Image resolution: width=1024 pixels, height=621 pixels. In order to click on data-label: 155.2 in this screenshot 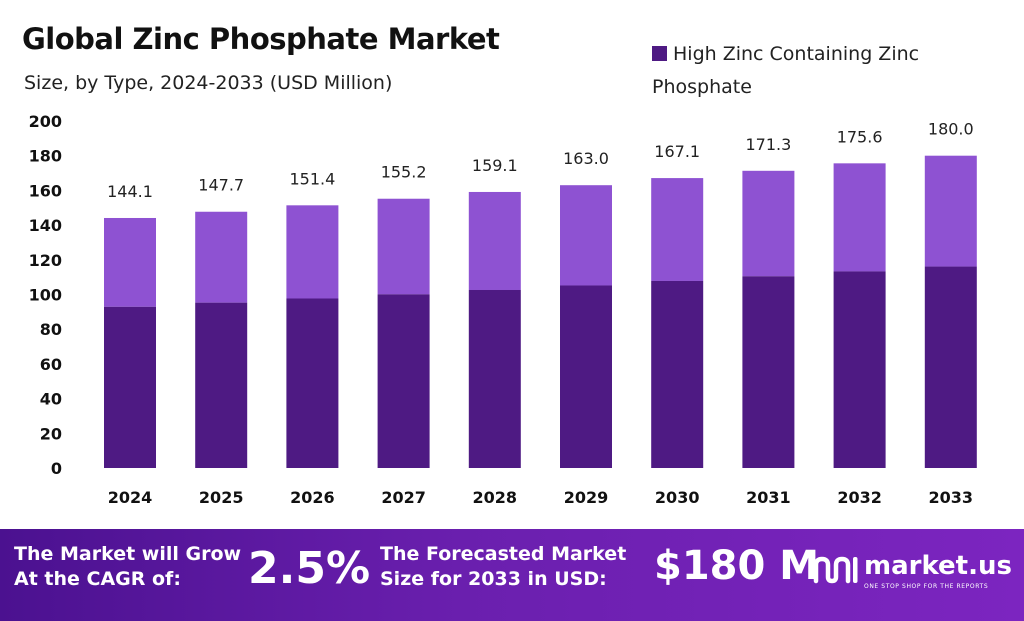, I will do `click(404, 172)`.